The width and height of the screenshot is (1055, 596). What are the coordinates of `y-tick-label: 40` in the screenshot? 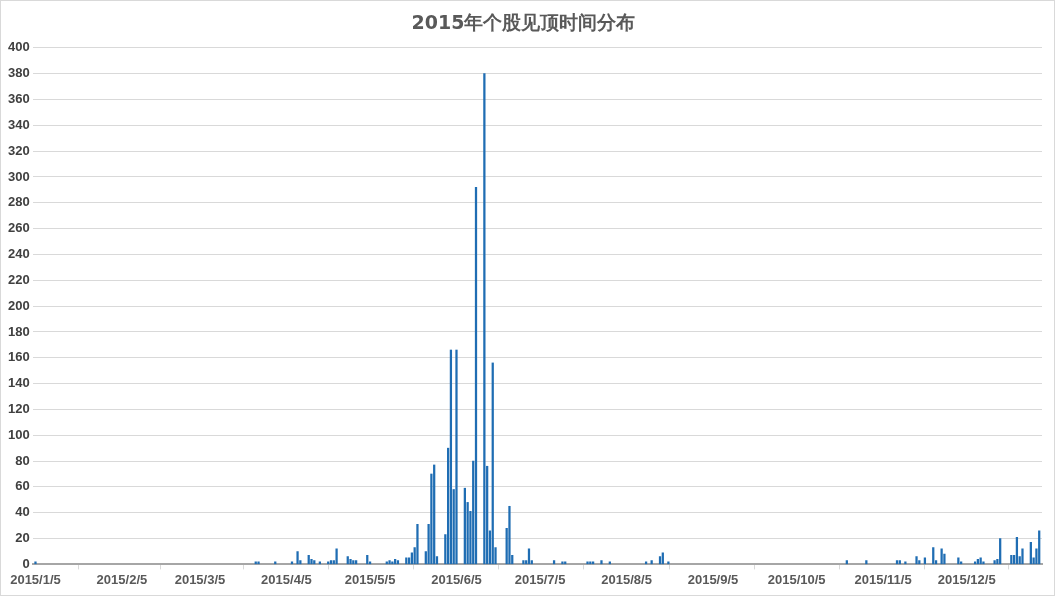 It's located at (22, 512).